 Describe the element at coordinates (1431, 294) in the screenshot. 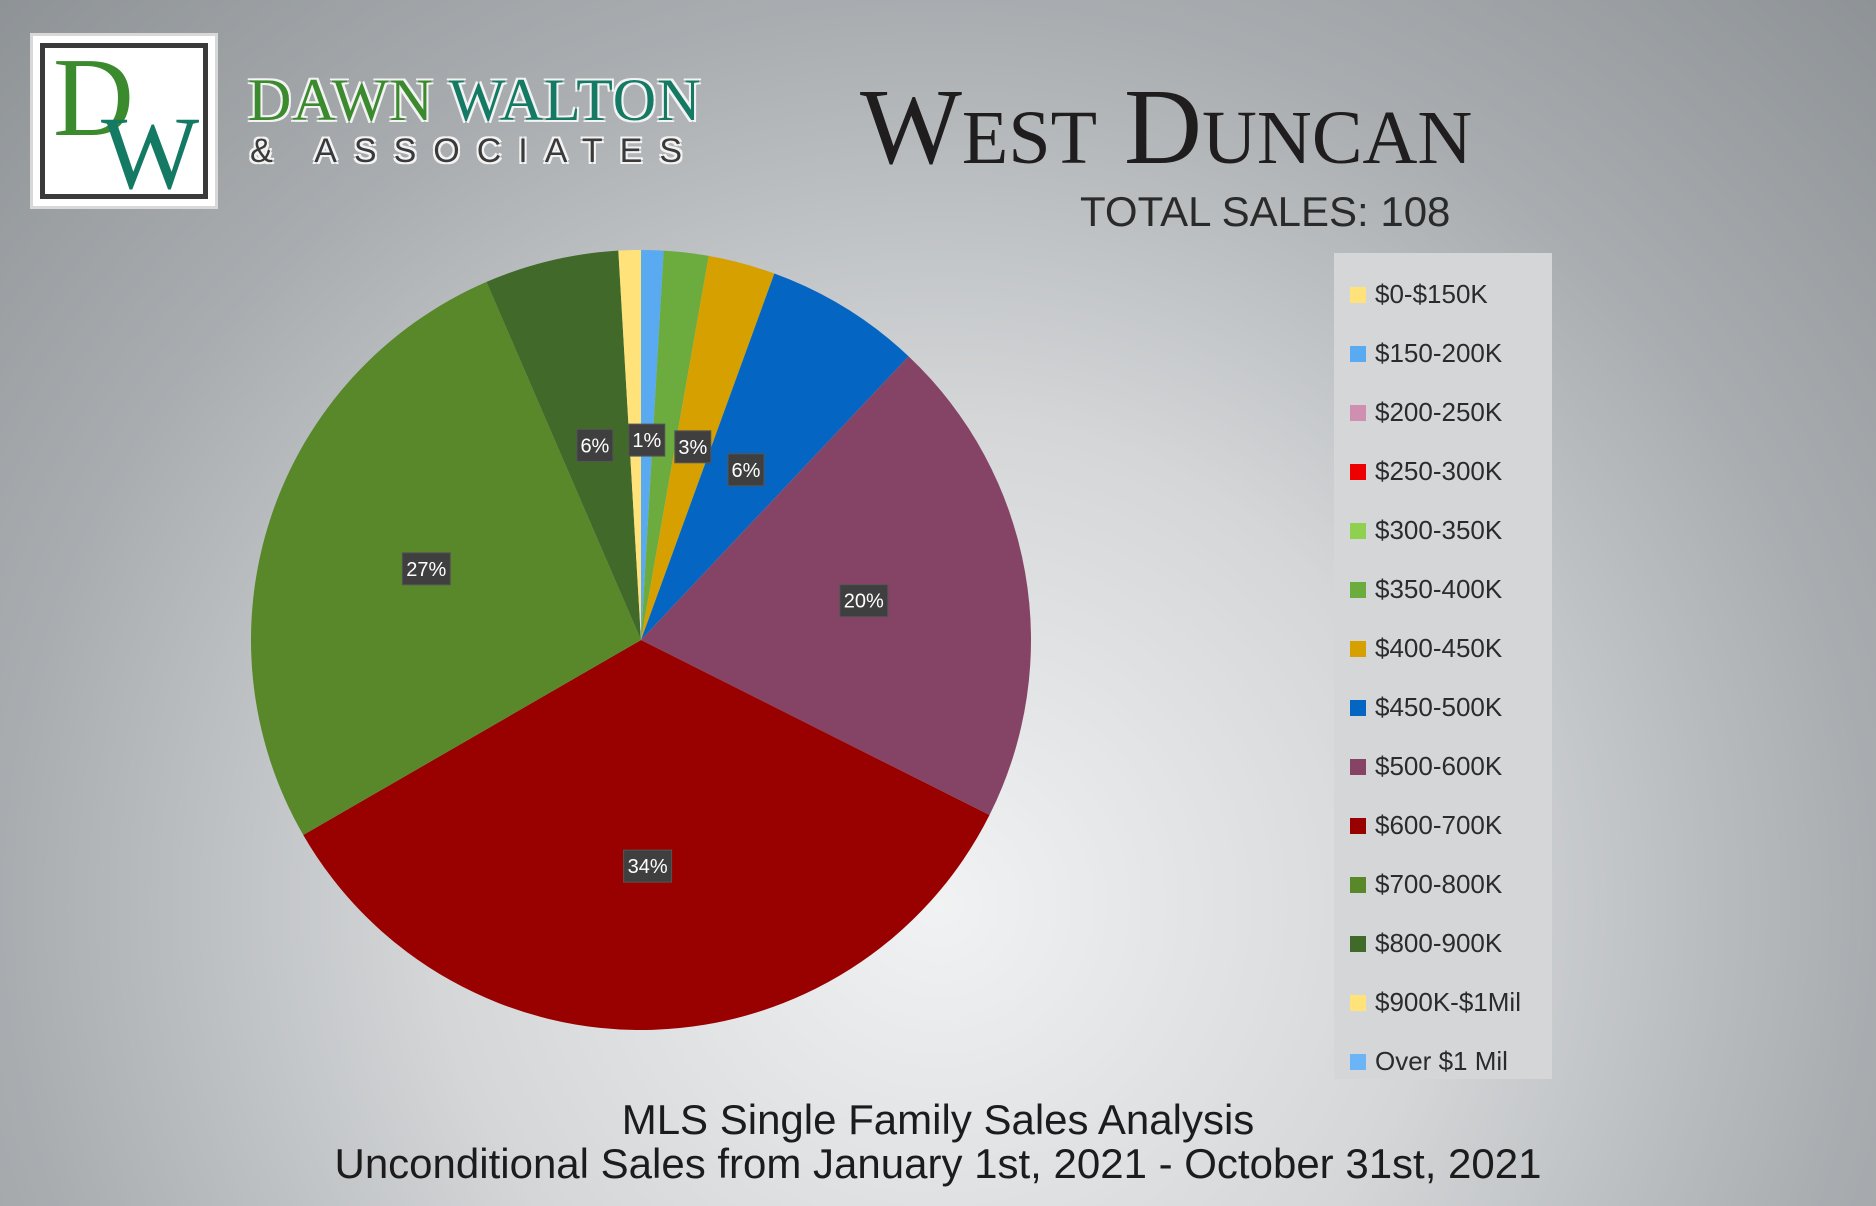

I see `legend-label: $0-$150K` at that location.